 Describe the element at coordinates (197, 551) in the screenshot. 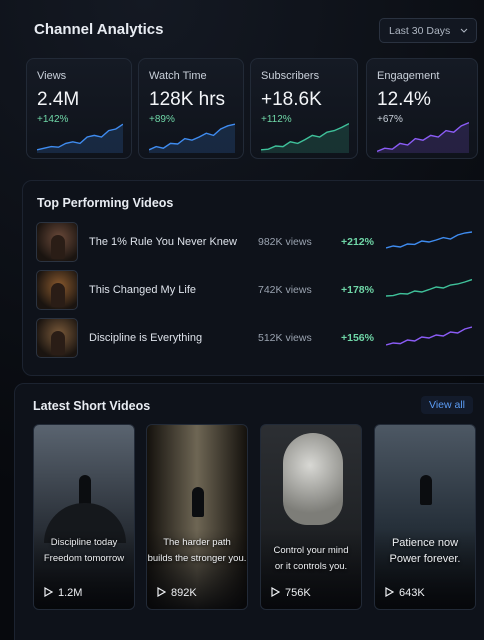

I see `short-caption: The harder path builds the stronger you.` at that location.